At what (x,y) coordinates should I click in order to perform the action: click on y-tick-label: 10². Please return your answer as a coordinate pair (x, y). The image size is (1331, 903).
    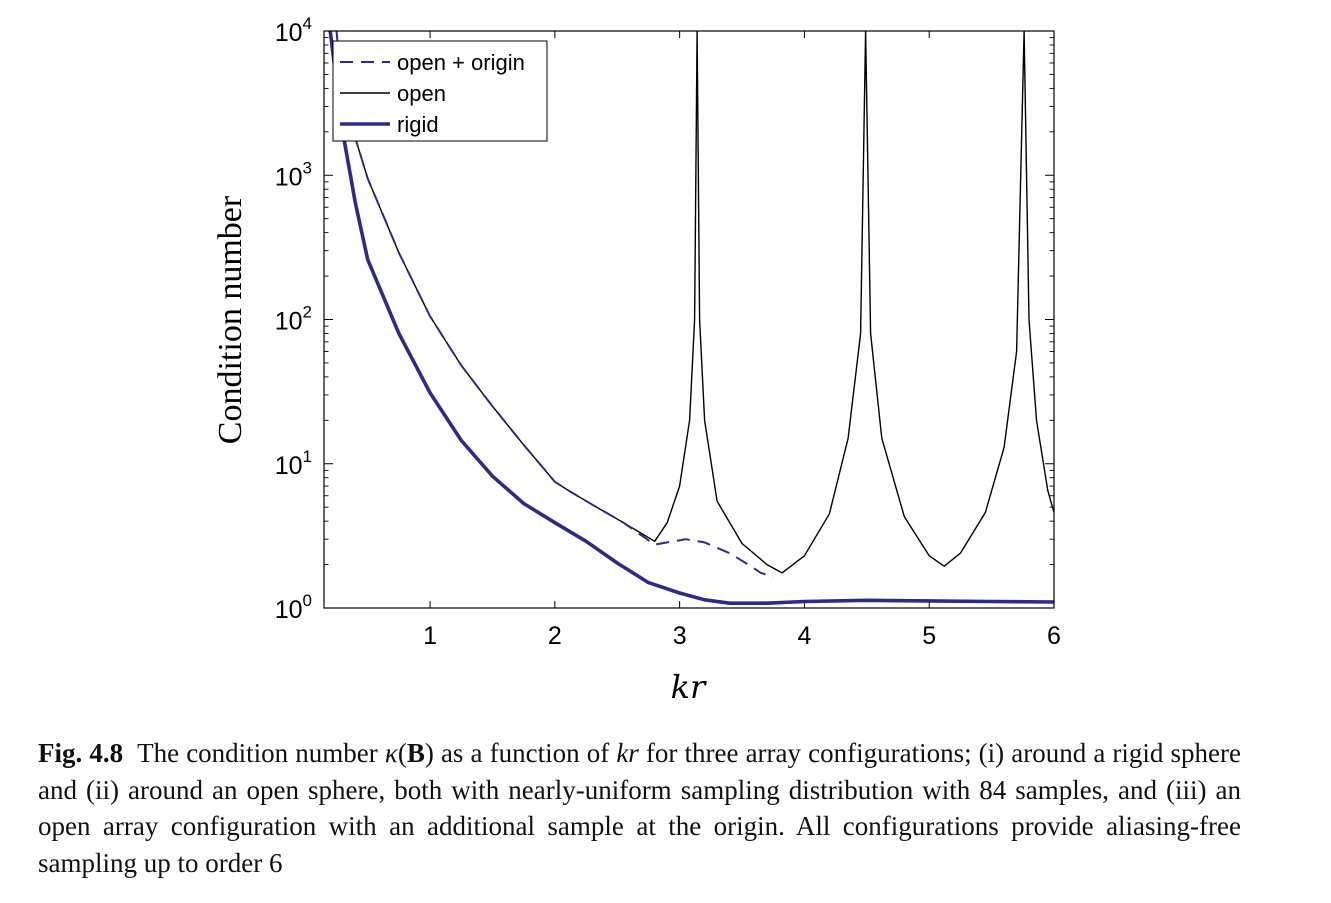
    Looking at the image, I should click on (293, 319).